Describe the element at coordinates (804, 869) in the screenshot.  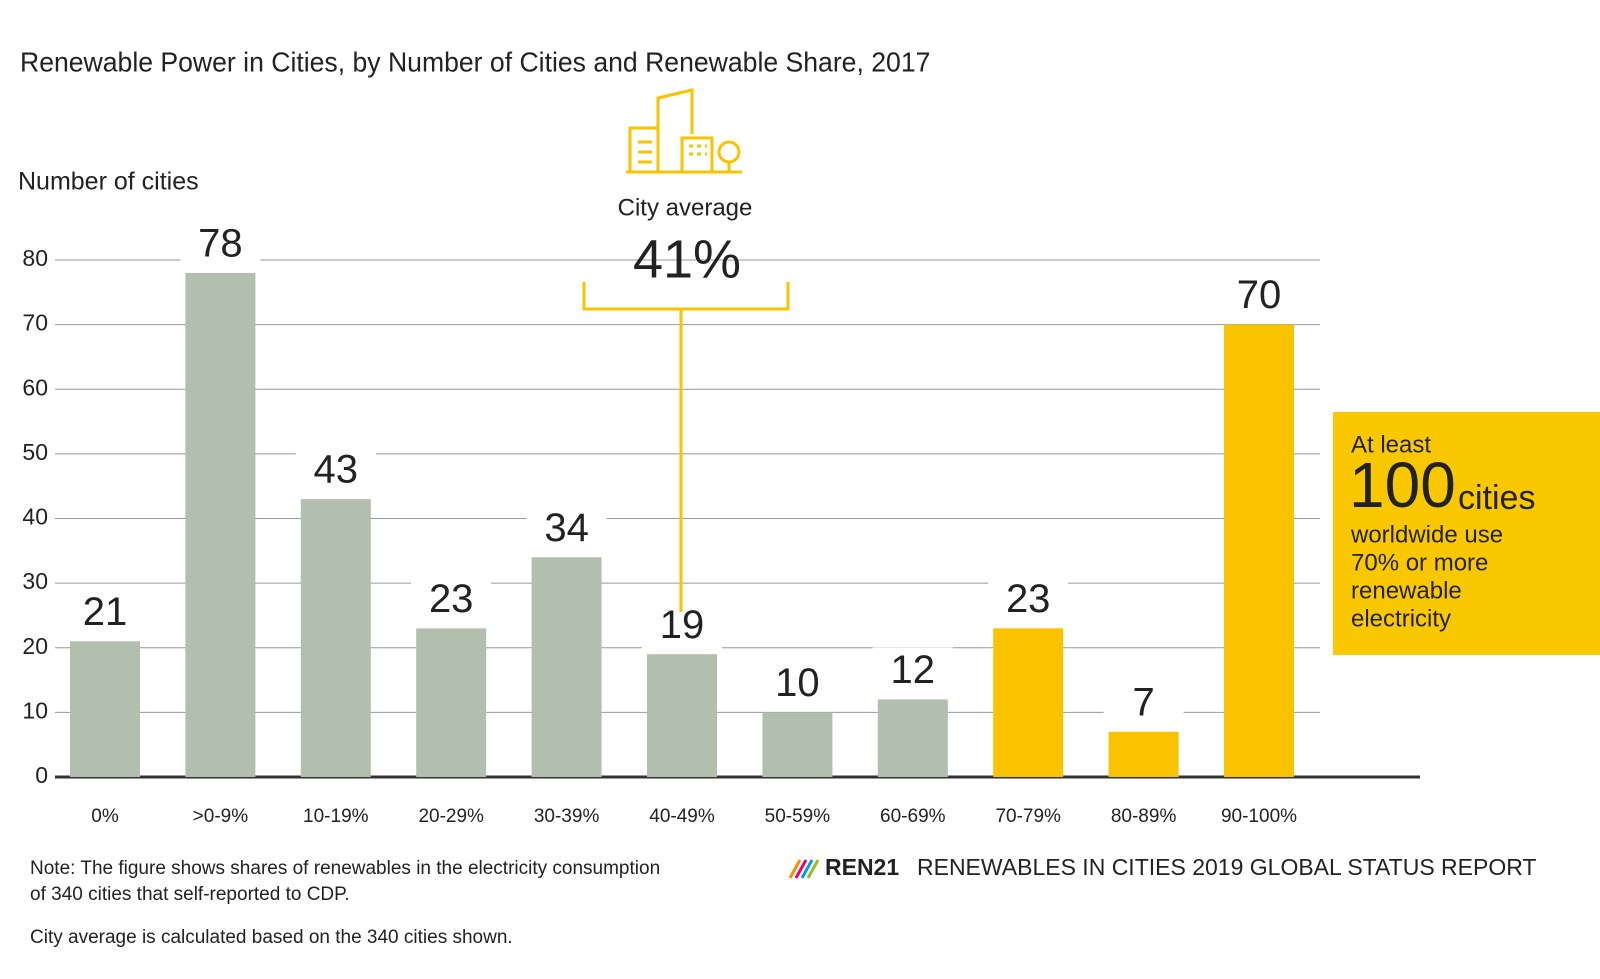
I see `ren21-logo` at that location.